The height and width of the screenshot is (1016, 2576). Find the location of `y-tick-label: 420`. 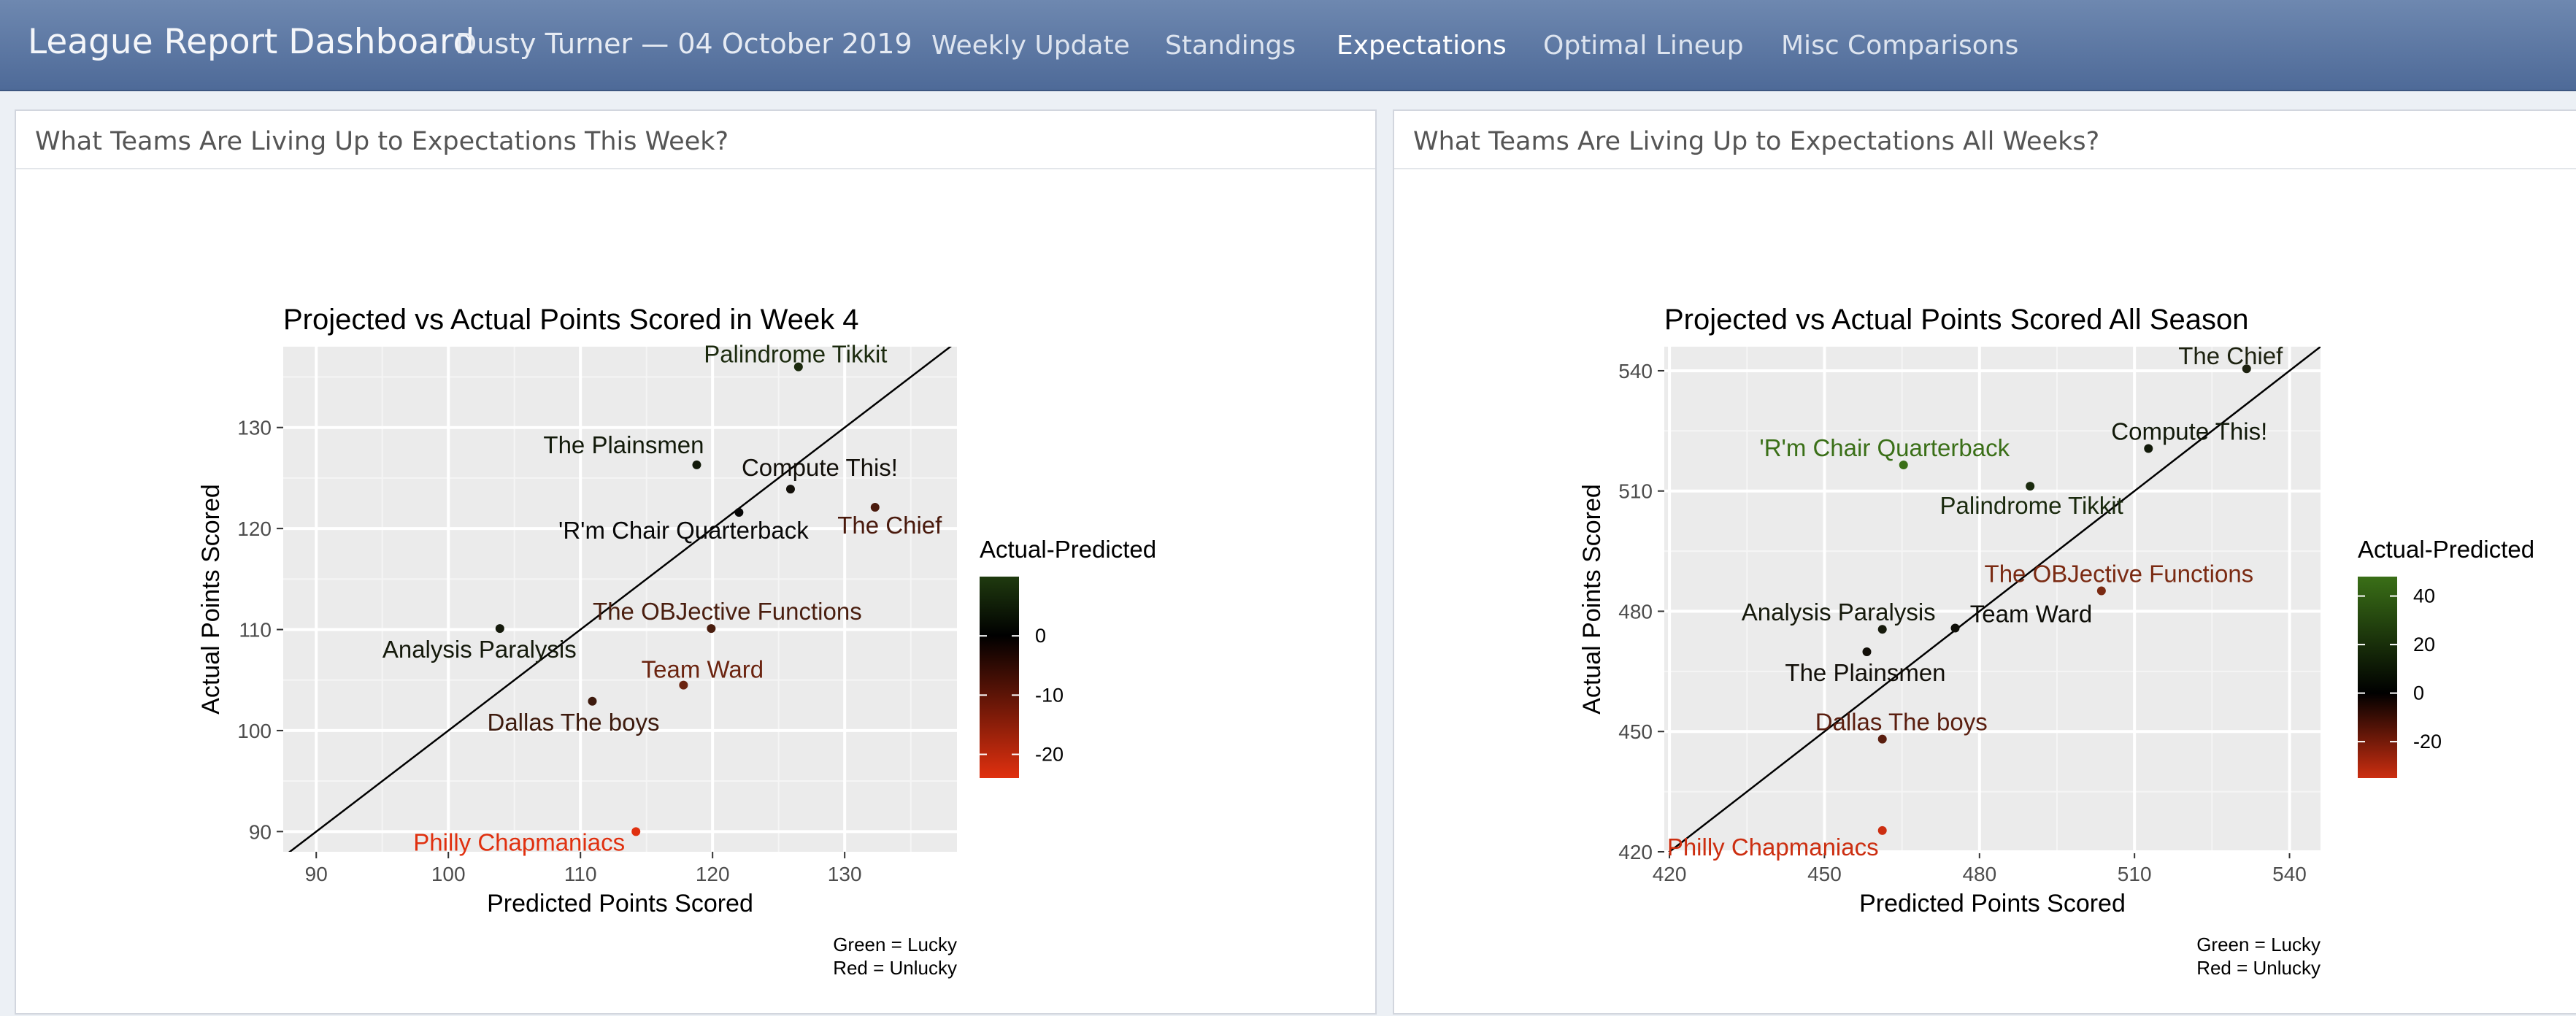

y-tick-label: 420 is located at coordinates (1635, 852).